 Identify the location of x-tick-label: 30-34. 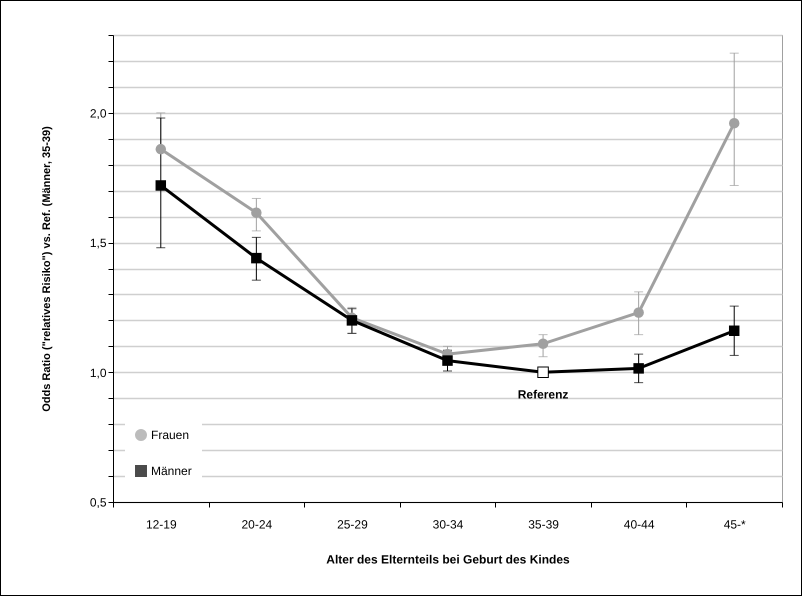
(448, 525).